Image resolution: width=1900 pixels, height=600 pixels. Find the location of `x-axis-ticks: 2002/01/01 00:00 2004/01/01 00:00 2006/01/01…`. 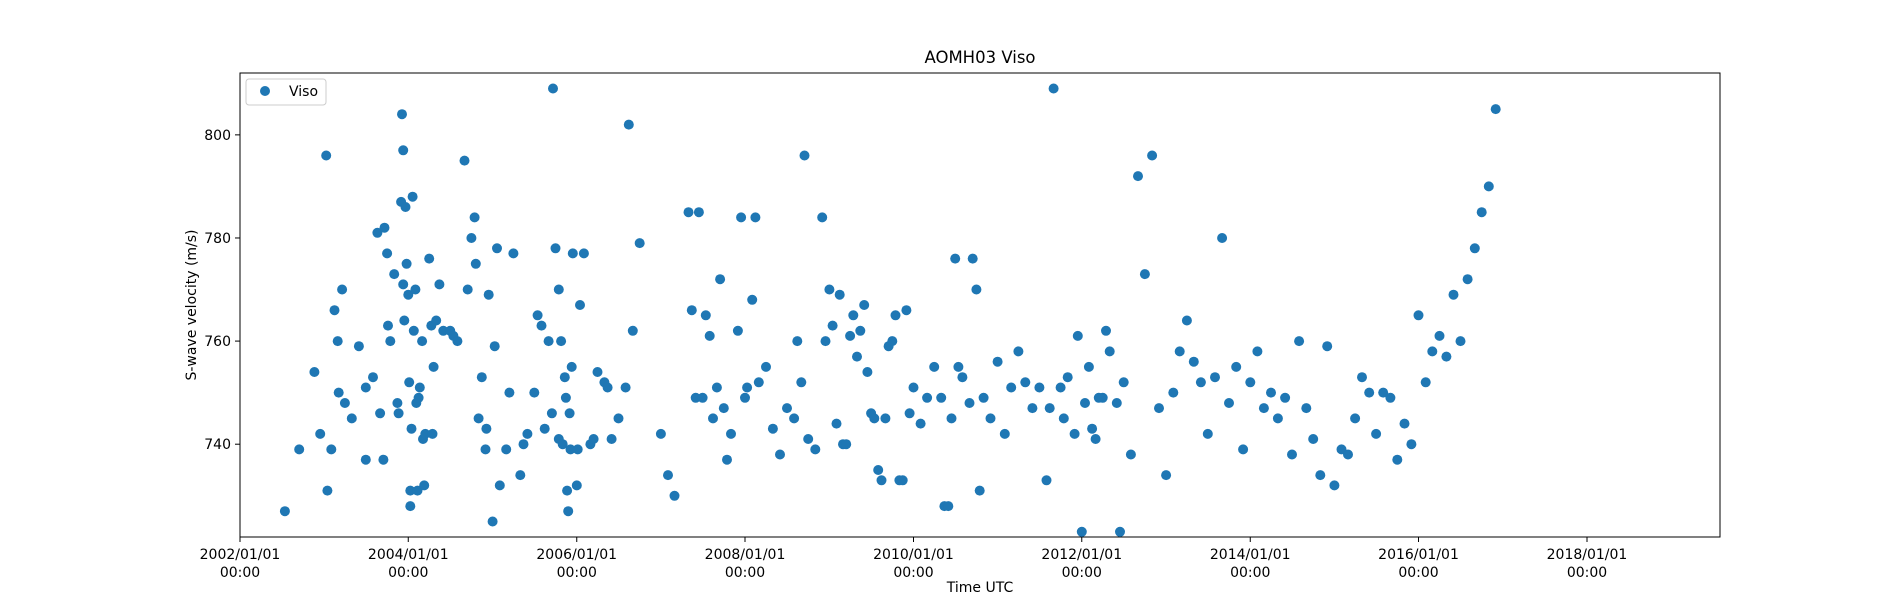

x-axis-ticks: 2002/01/01 00:00 2004/01/01 00:00 2006/01/01… is located at coordinates (914, 559).